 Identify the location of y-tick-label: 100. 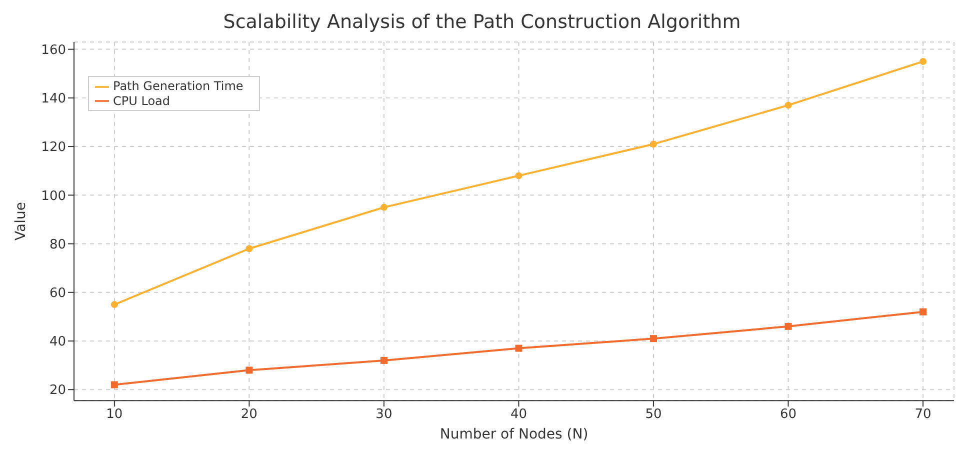
(53, 196).